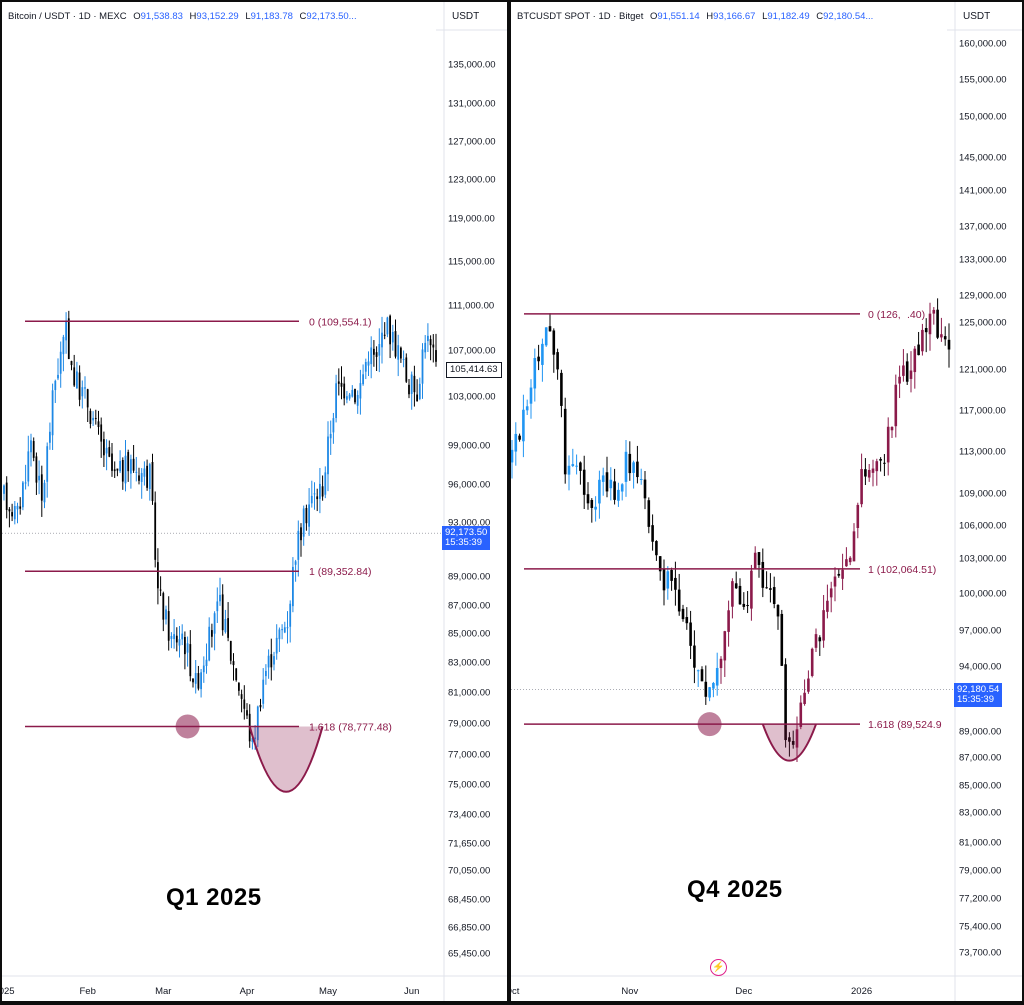  What do you see at coordinates (580, 16) in the screenshot?
I see `legend-symbol-right: BTCUSDT SPOT · 1D · Bitget` at bounding box center [580, 16].